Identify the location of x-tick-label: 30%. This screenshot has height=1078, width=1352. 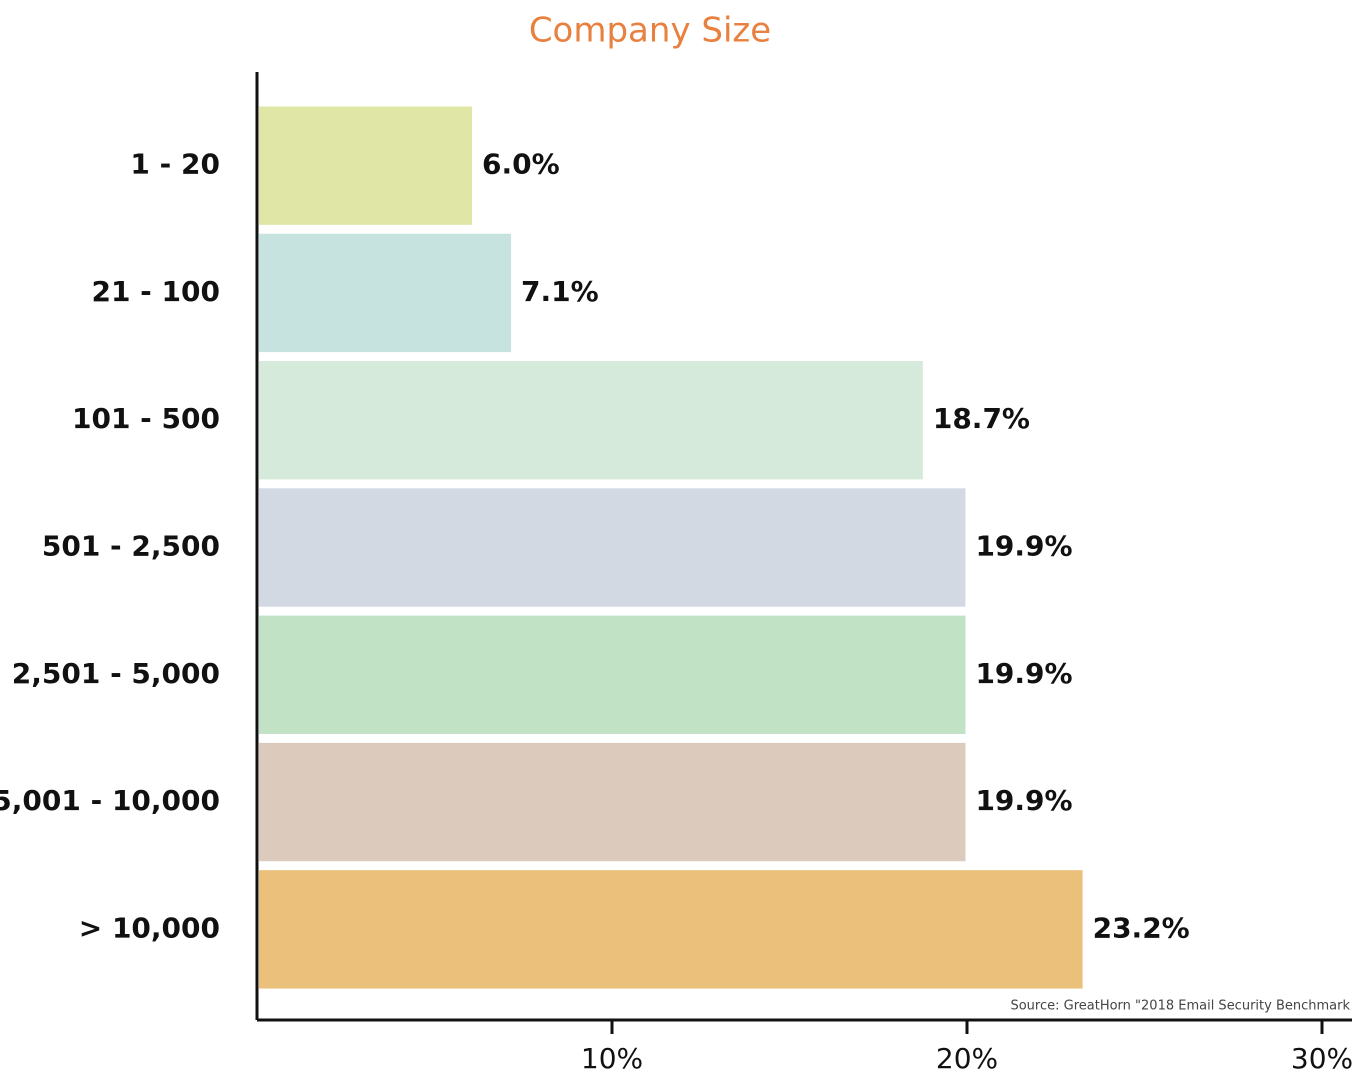
(1321, 1058).